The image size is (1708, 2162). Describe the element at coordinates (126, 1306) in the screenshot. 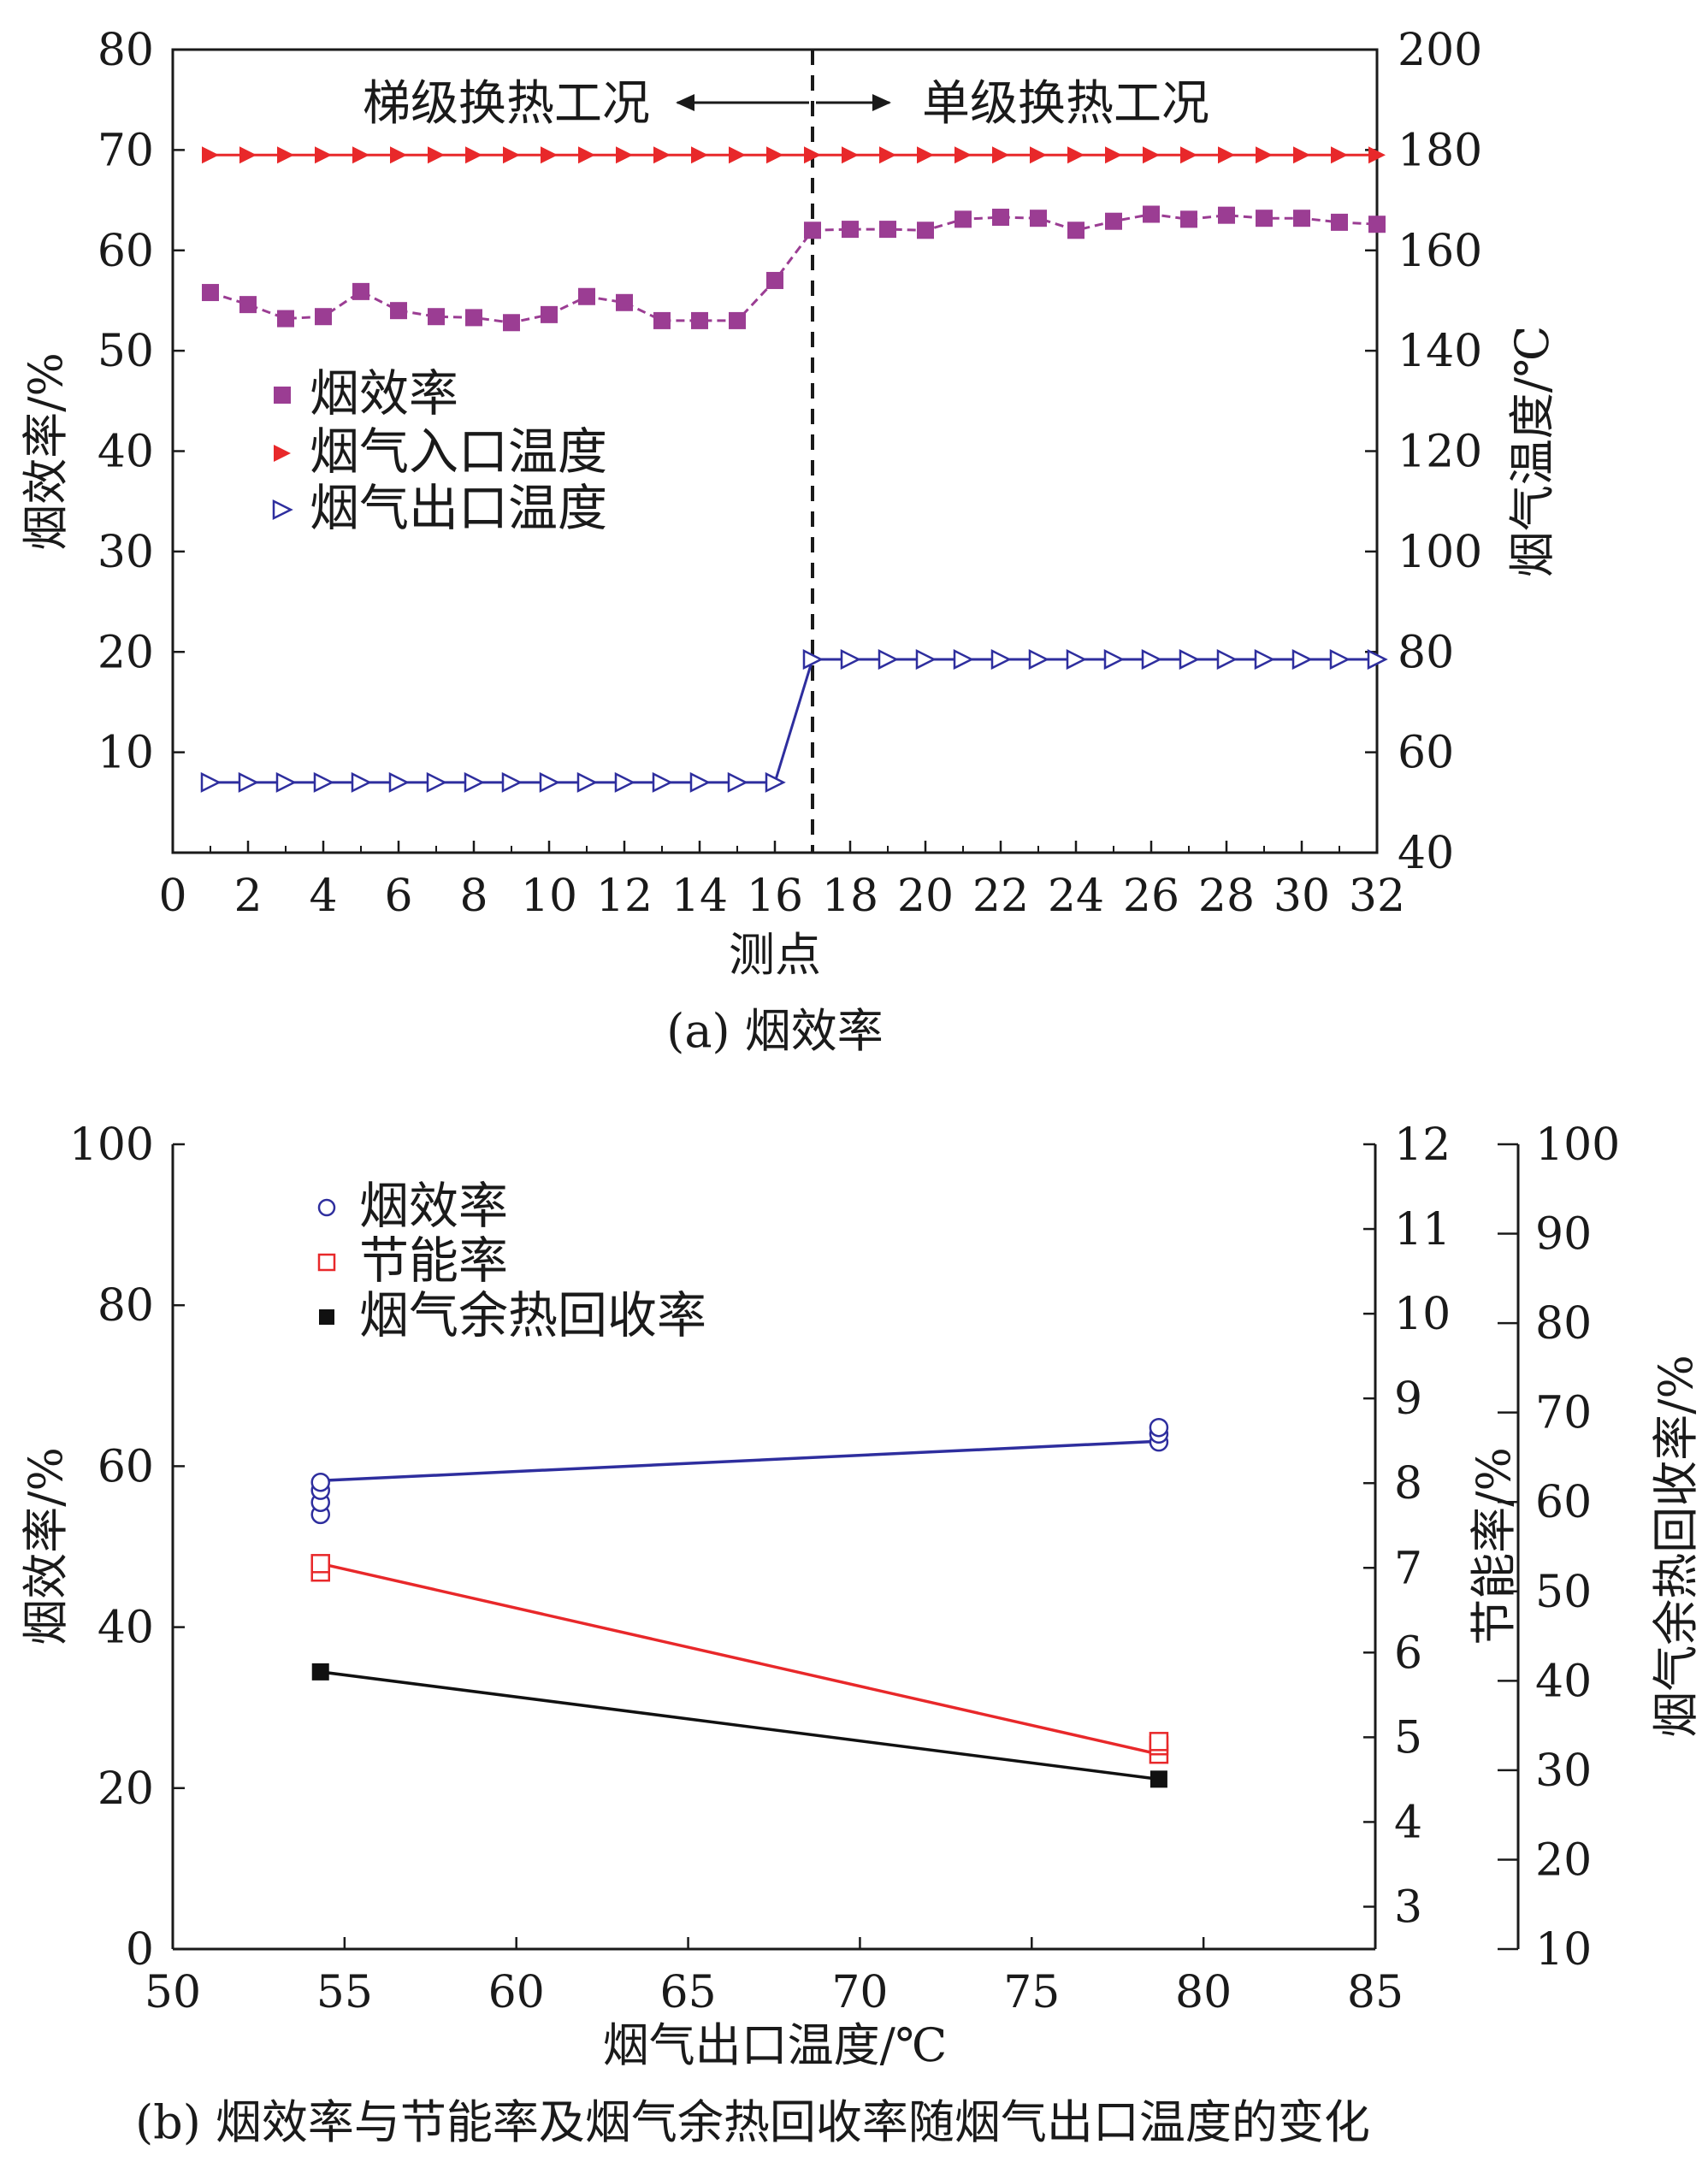

I see `y-tick-label-b: 80` at that location.